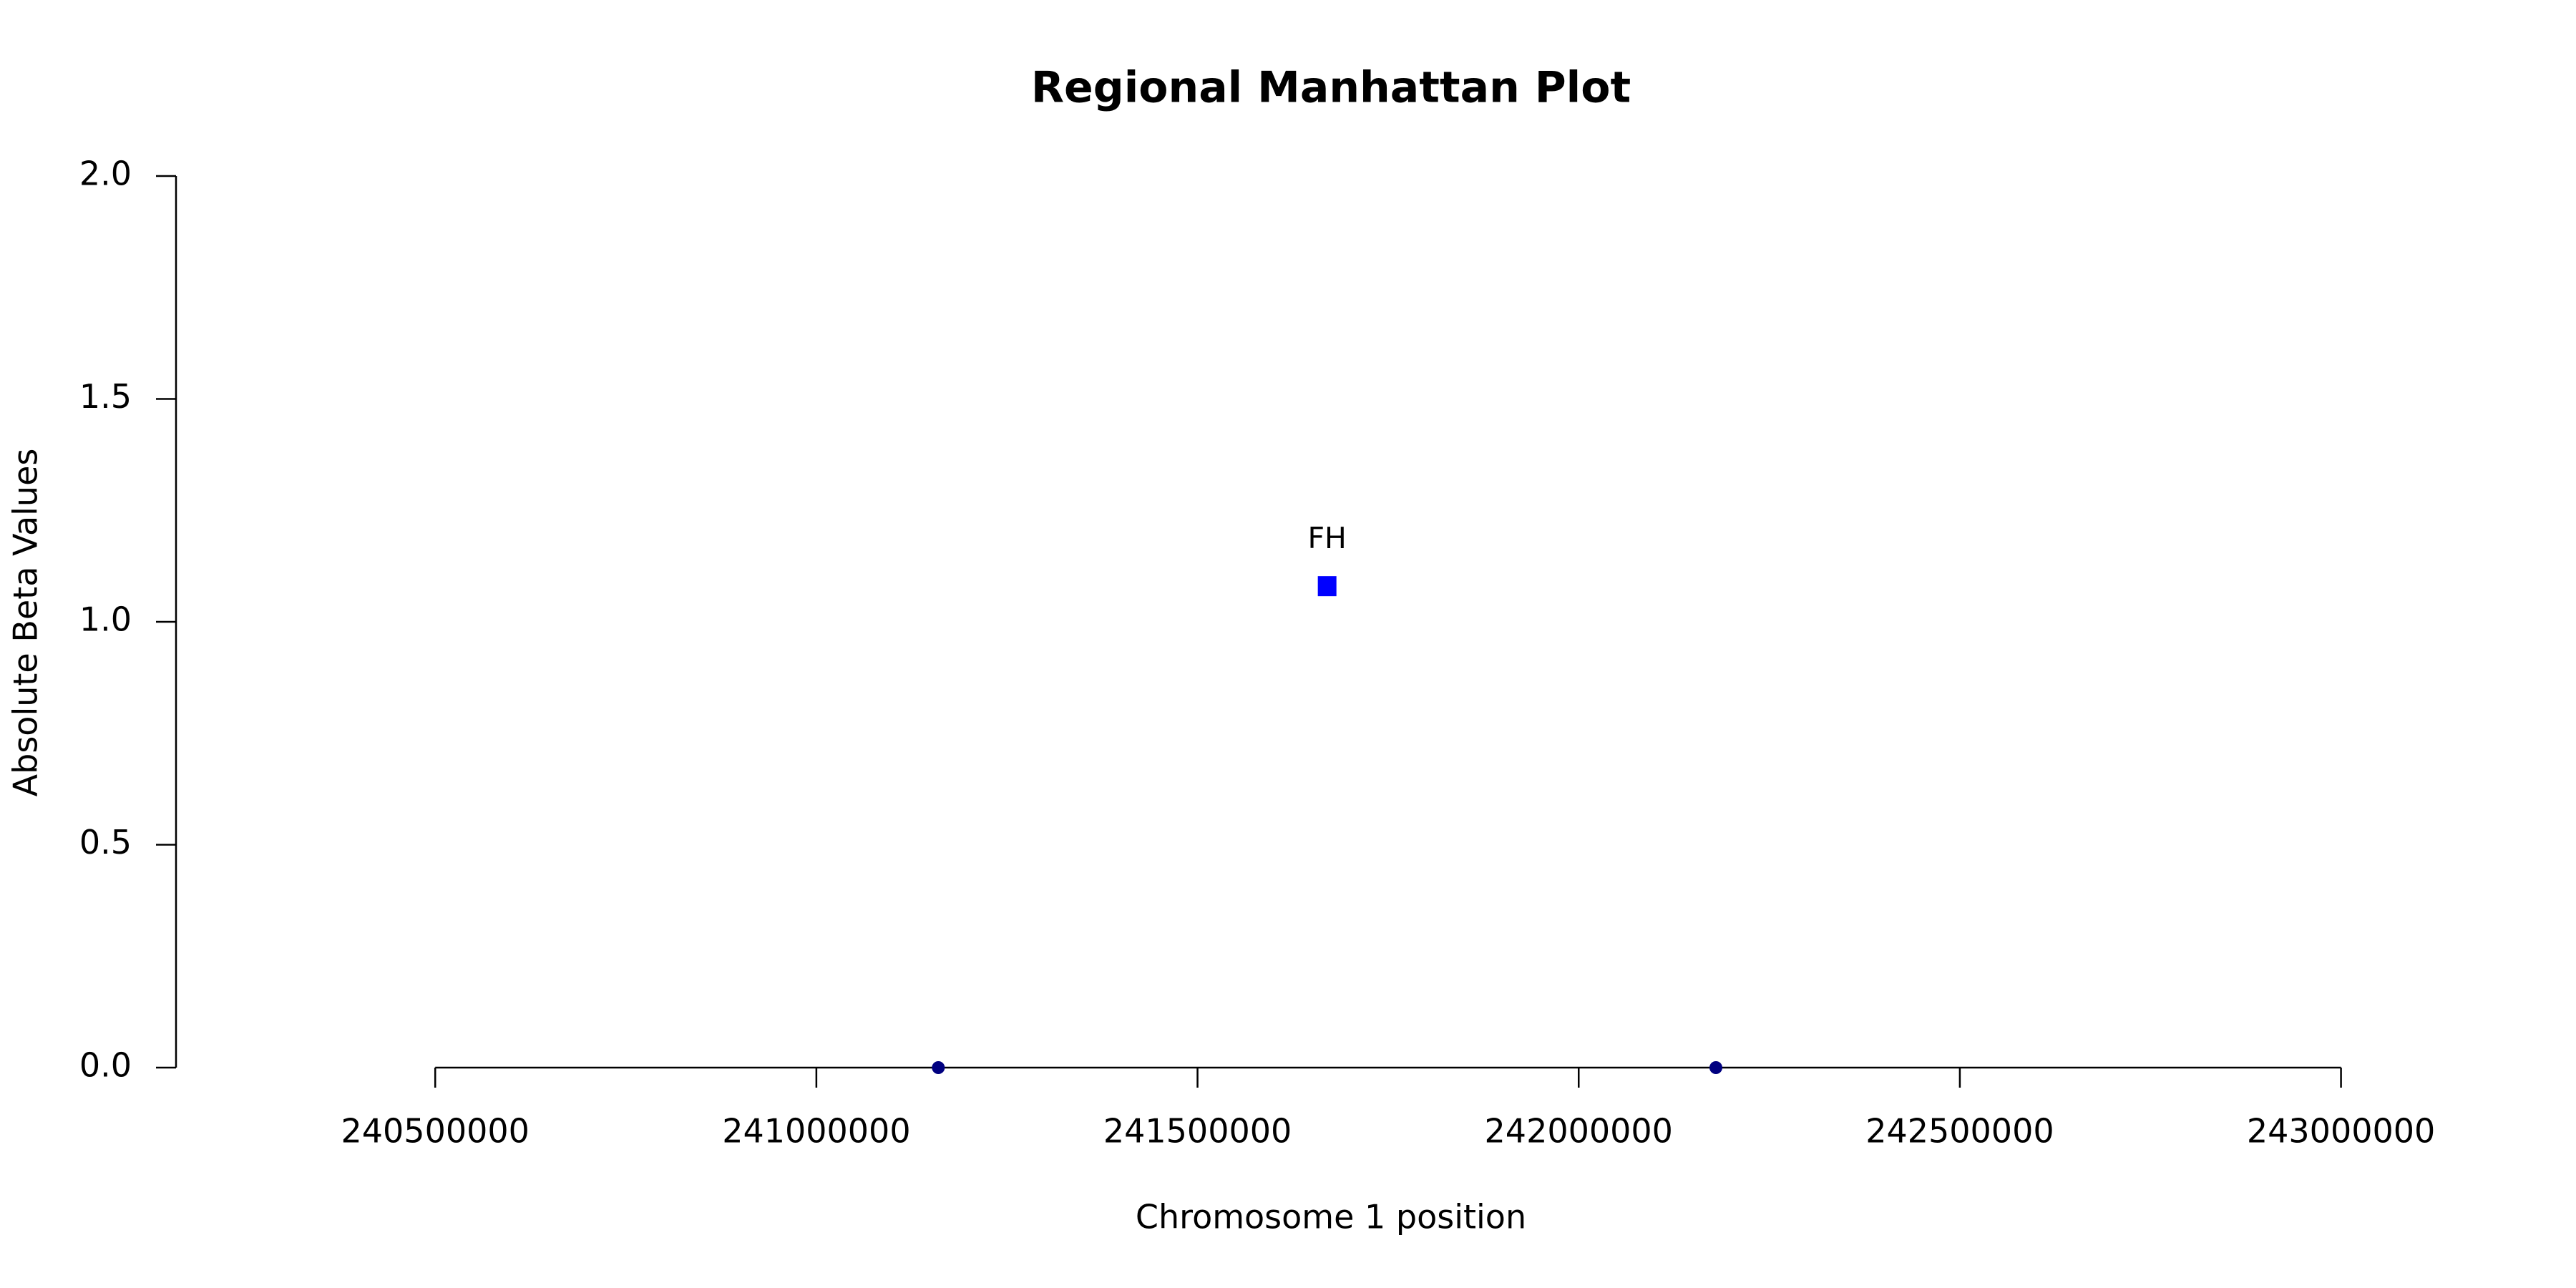 This screenshot has width=2576, height=1288. Describe the element at coordinates (105, 174) in the screenshot. I see `y-tick-label: 2.0` at that location.